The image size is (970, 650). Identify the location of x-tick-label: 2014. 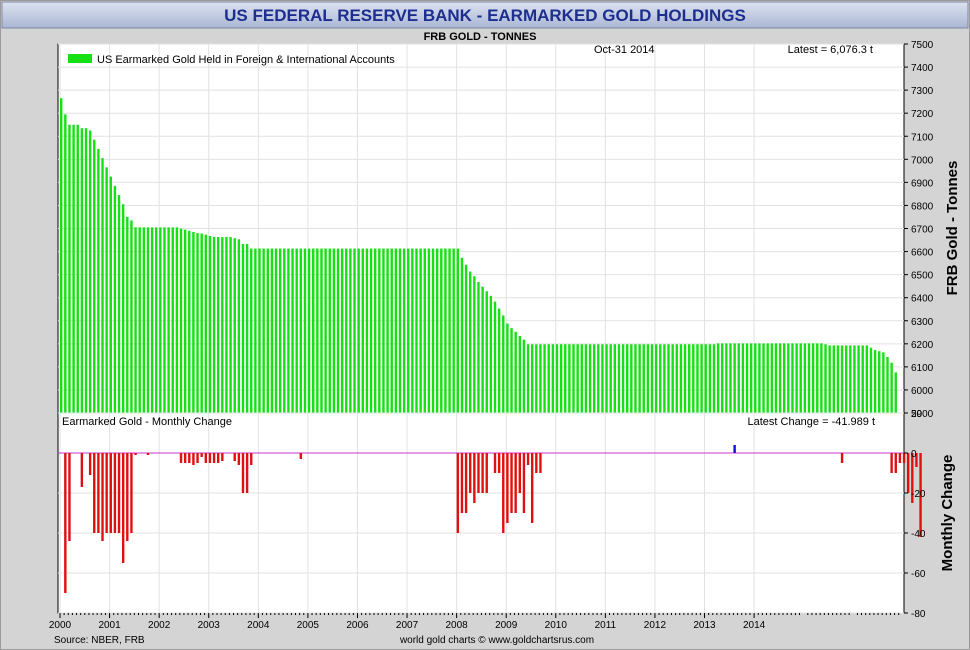
(754, 625).